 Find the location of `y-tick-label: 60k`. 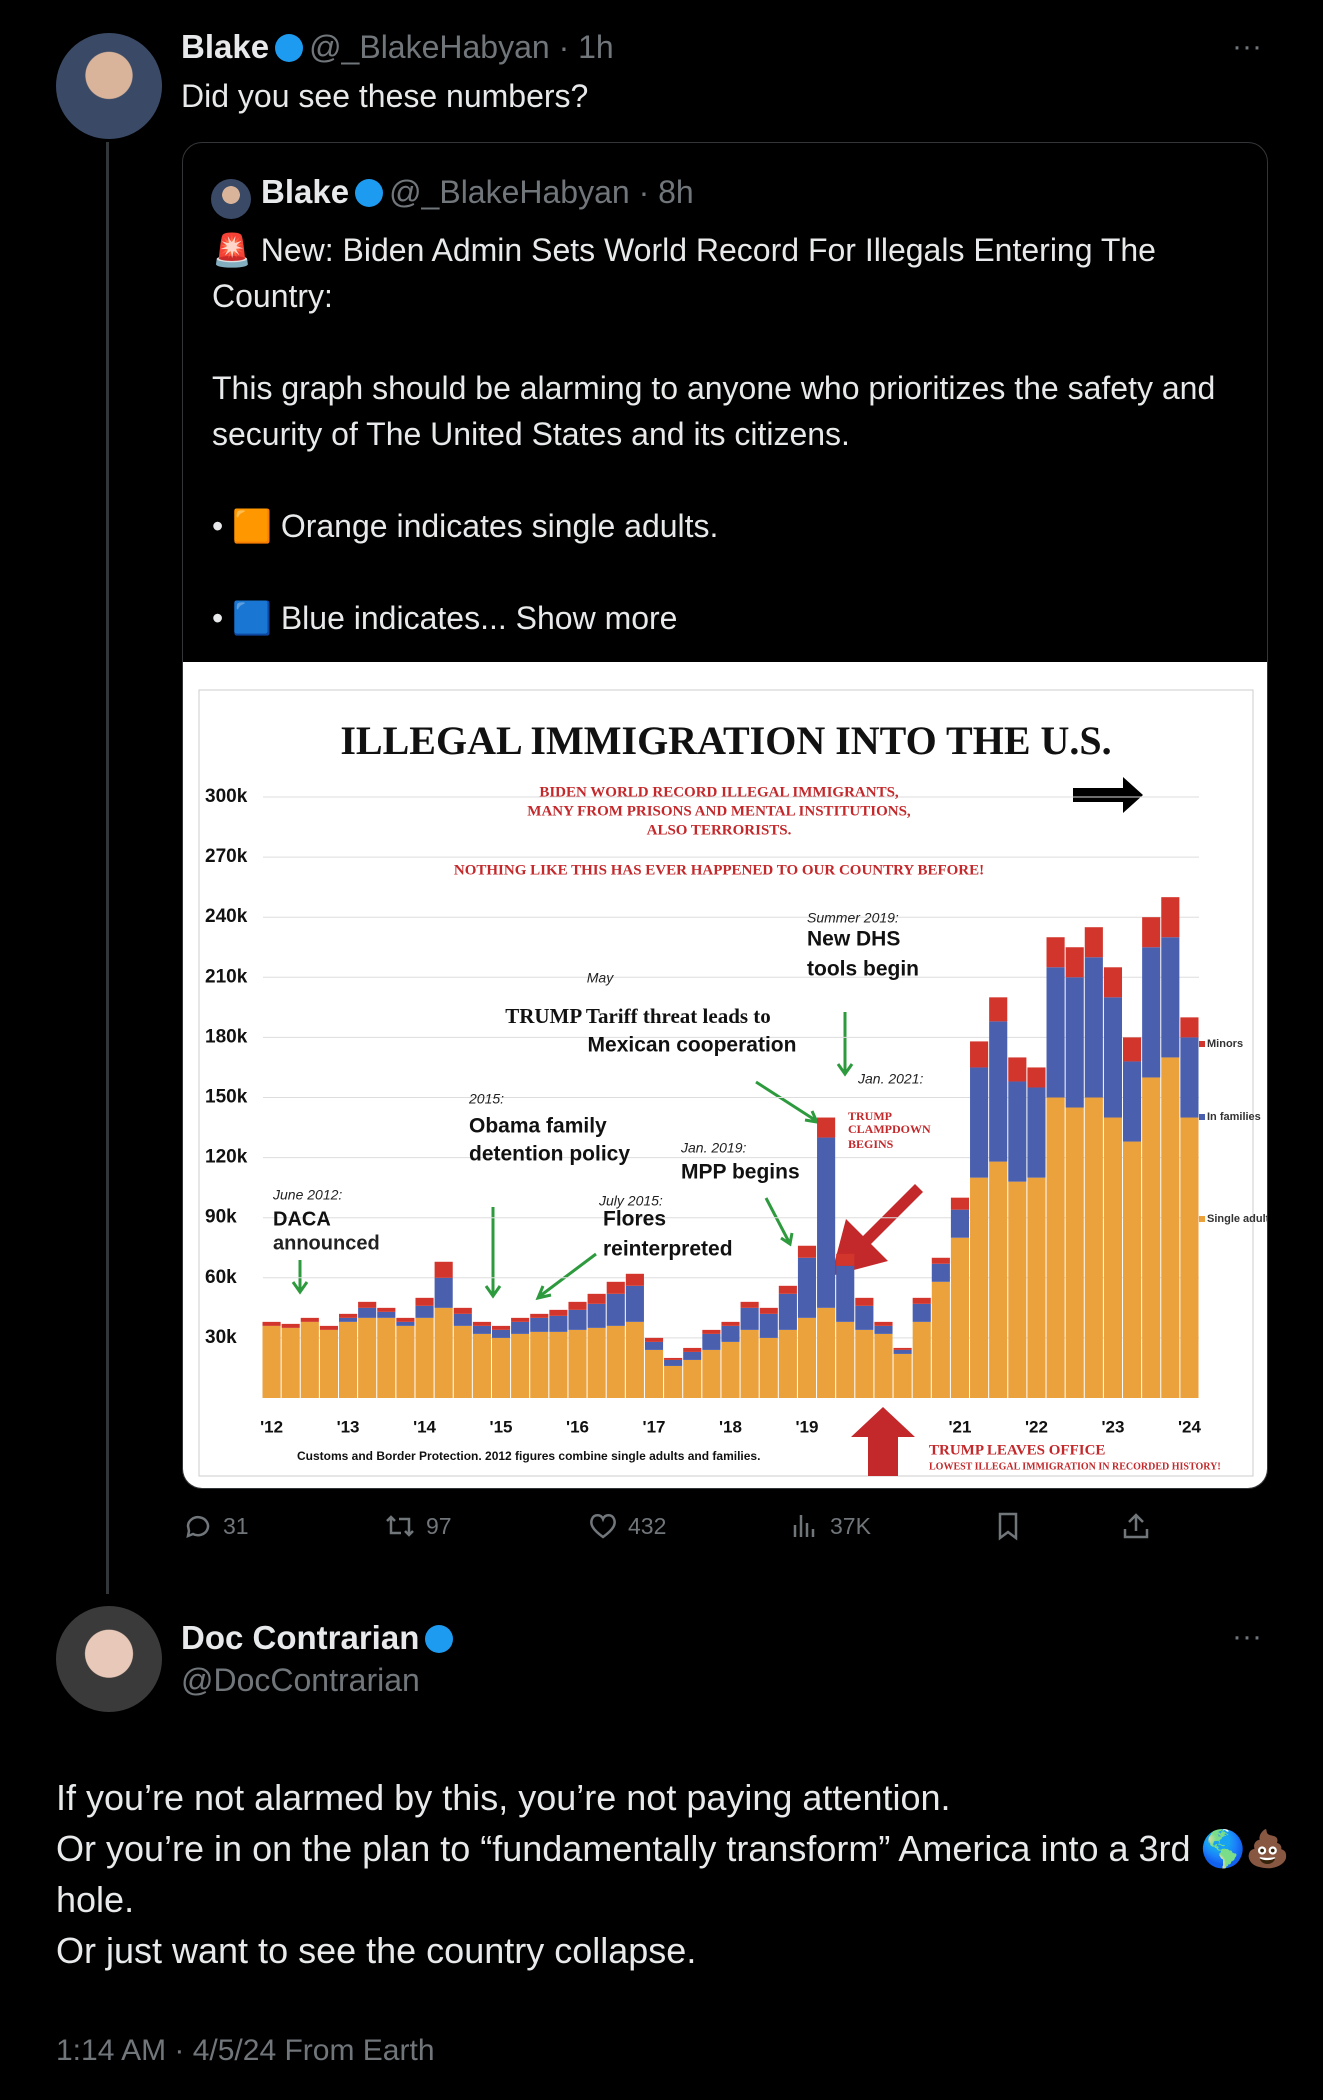

y-tick-label: 60k is located at coordinates (221, 1277).